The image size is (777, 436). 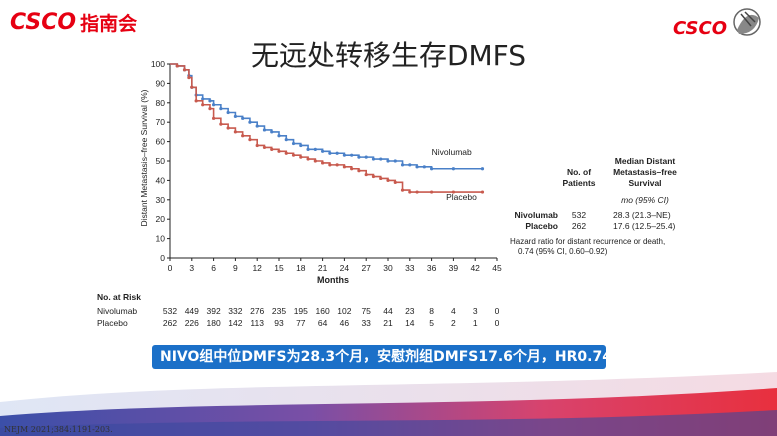 I want to click on risk-value: 160, so click(x=323, y=311).